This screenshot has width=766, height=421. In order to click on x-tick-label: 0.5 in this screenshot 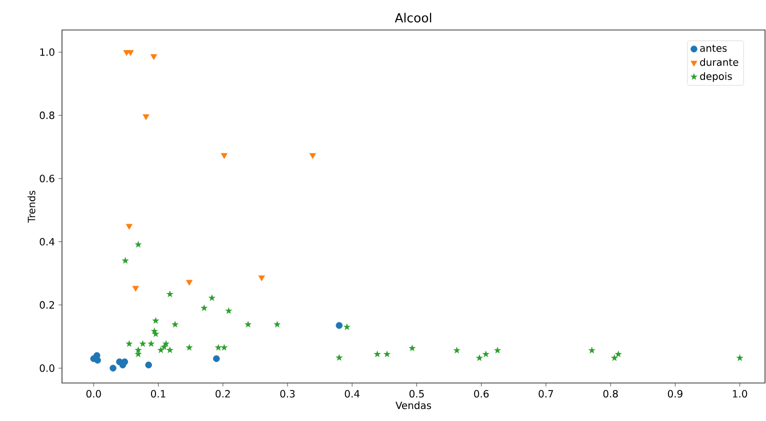, I will do `click(416, 394)`.